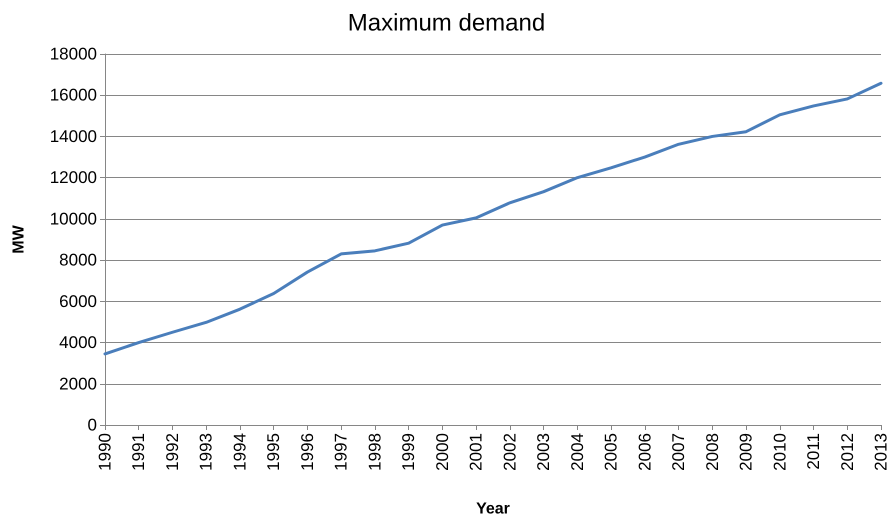 The image size is (893, 522). I want to click on y-tick-label: 0, so click(92, 425).